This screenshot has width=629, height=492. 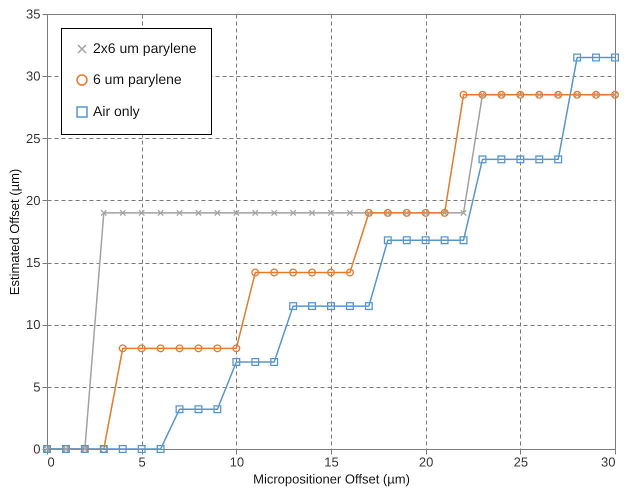 I want to click on x-axis-title: Micropositioner Offset (µm), so click(x=331, y=479).